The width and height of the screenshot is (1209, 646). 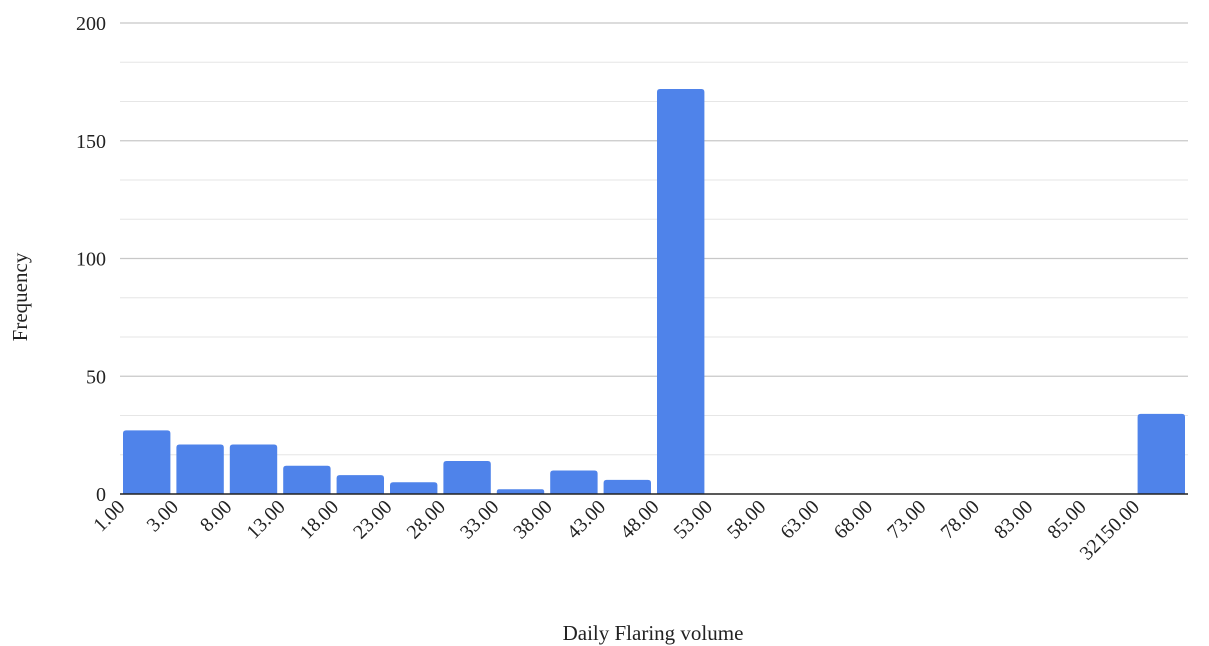 I want to click on x-tick-label: 78.00, so click(x=960, y=519).